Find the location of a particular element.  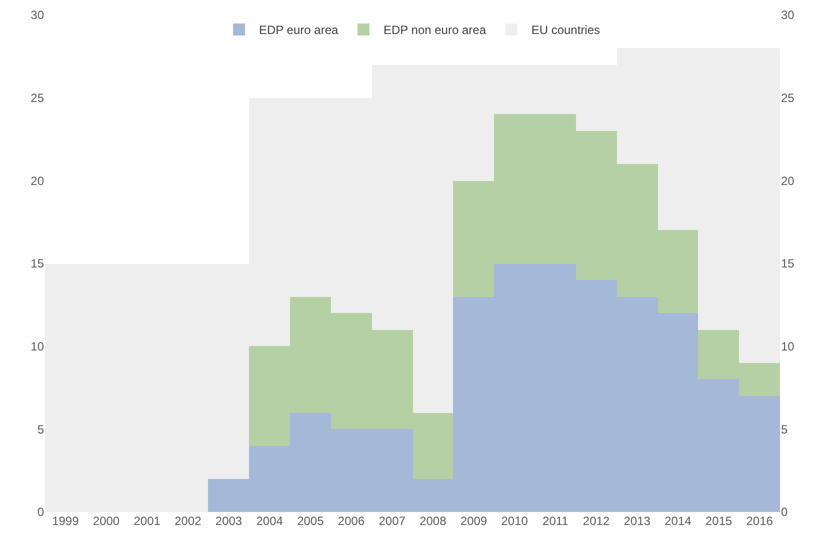

y-tick-label: 10 is located at coordinates (37, 347).